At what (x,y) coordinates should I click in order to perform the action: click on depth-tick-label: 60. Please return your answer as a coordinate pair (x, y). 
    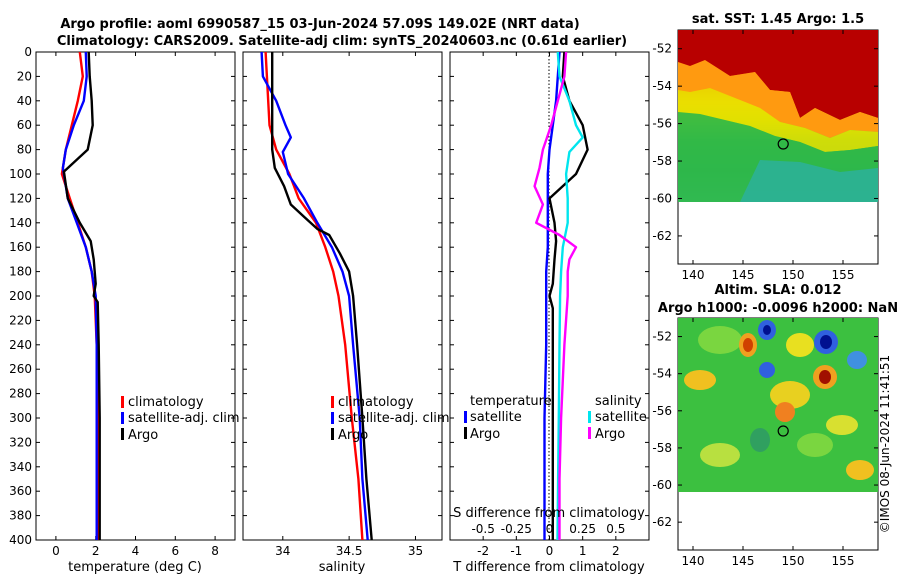
    Looking at the image, I should click on (24, 125).